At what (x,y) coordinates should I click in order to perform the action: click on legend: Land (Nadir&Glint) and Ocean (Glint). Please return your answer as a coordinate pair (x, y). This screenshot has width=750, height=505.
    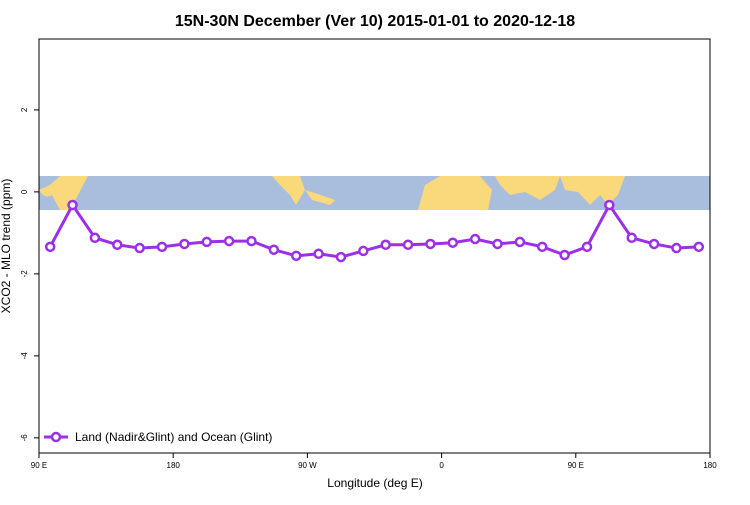
    Looking at the image, I should click on (158, 437).